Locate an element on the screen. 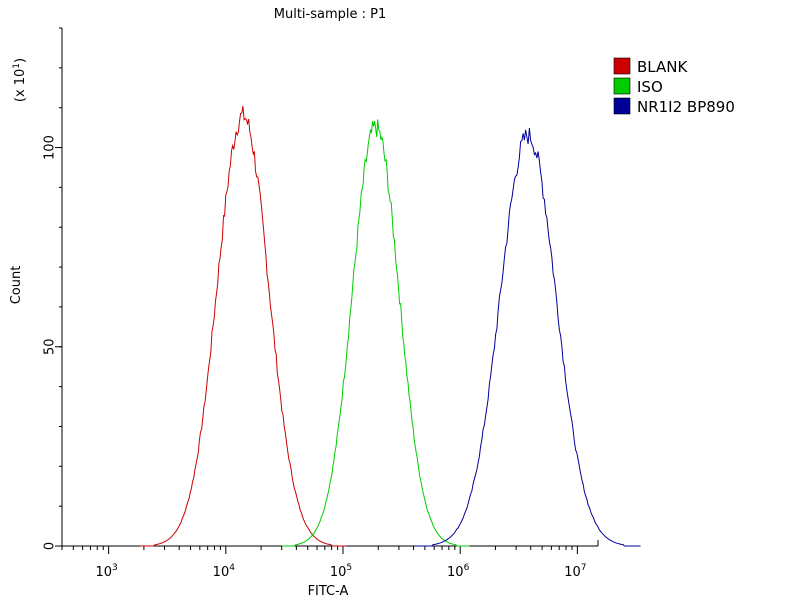 The image size is (800, 600). y-scale-note: (x 101) is located at coordinates (20, 80).